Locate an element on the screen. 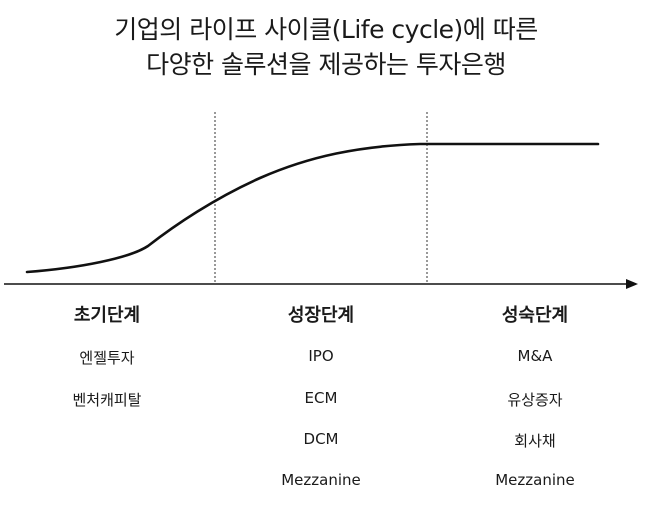 This screenshot has width=652, height=508. stage-growth-item-ipo: IPO is located at coordinates (321, 356).